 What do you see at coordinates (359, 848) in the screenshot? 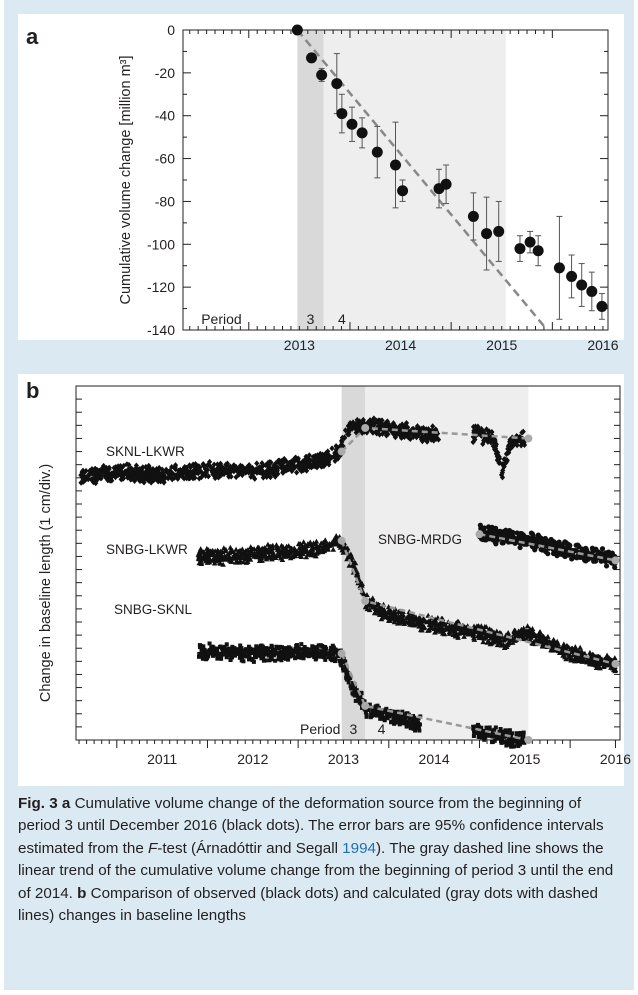
I see `caption-citation-link: 1994` at bounding box center [359, 848].